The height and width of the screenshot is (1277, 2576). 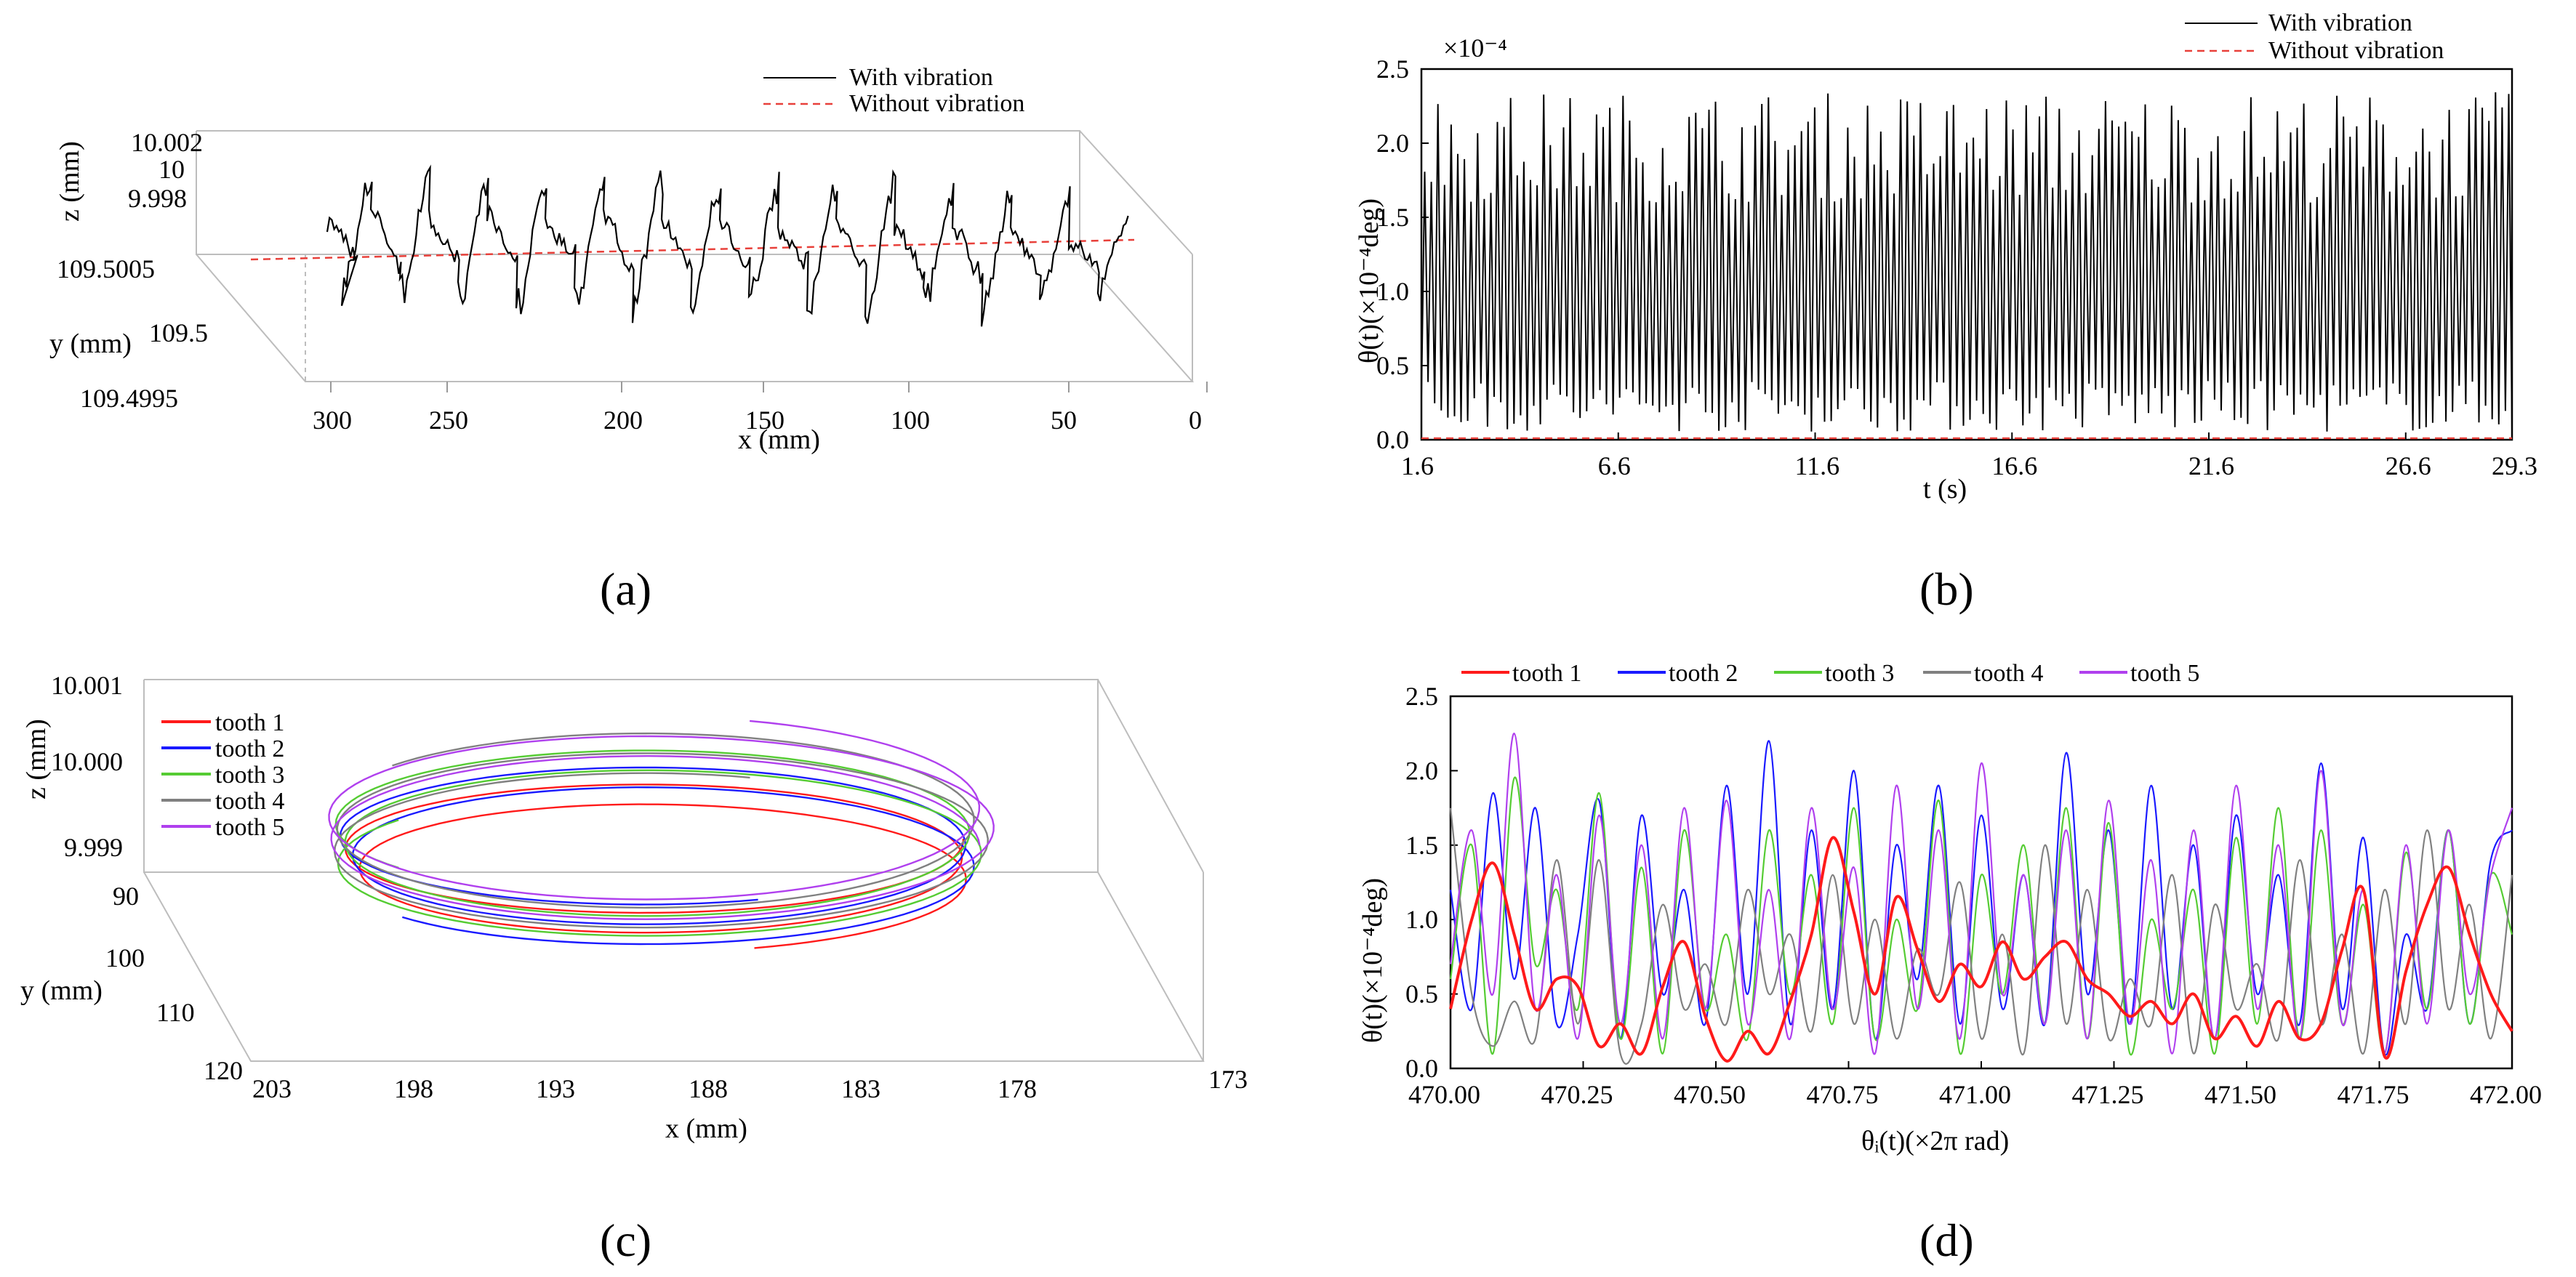 I want to click on panel-a-x-tick-1: 300, so click(x=332, y=421).